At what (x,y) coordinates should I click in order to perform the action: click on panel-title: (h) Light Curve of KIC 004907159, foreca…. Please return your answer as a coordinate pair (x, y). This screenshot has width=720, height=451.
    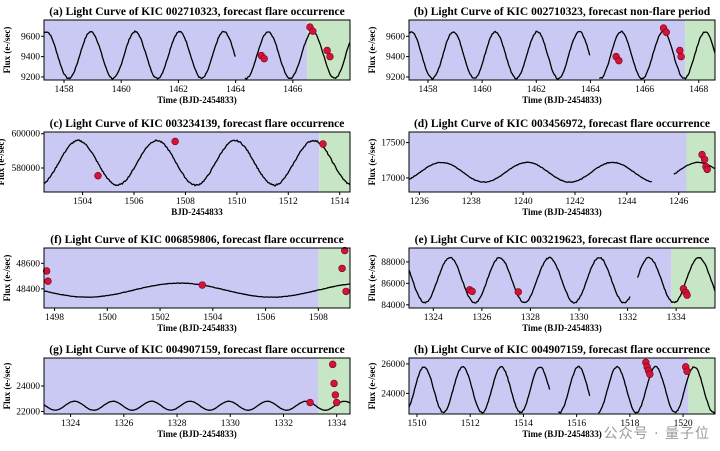
    Looking at the image, I should click on (562, 350).